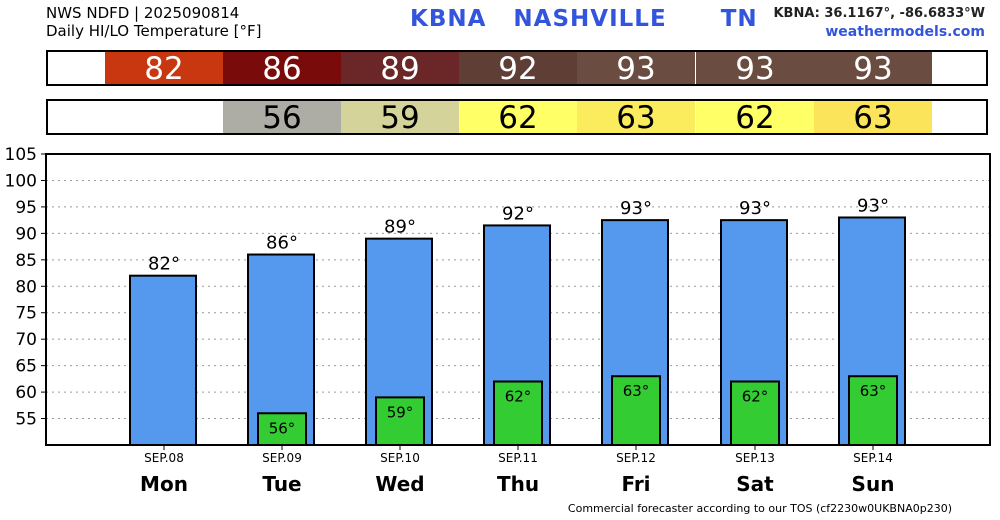 The image size is (1000, 520). Describe the element at coordinates (282, 458) in the screenshot. I see `date-label: SEP.09` at that location.